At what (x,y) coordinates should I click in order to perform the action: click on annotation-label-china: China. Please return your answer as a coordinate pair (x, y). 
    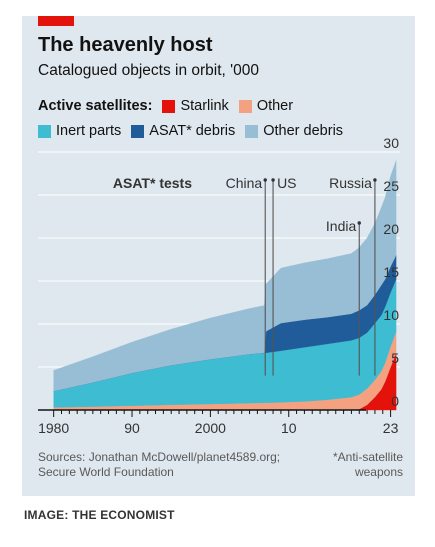
    Looking at the image, I should click on (244, 183).